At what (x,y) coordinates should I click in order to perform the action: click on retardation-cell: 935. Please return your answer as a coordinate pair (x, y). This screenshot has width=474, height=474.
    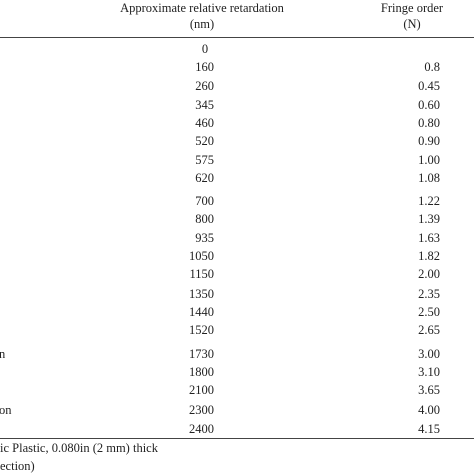
    Looking at the image, I should click on (204, 238).